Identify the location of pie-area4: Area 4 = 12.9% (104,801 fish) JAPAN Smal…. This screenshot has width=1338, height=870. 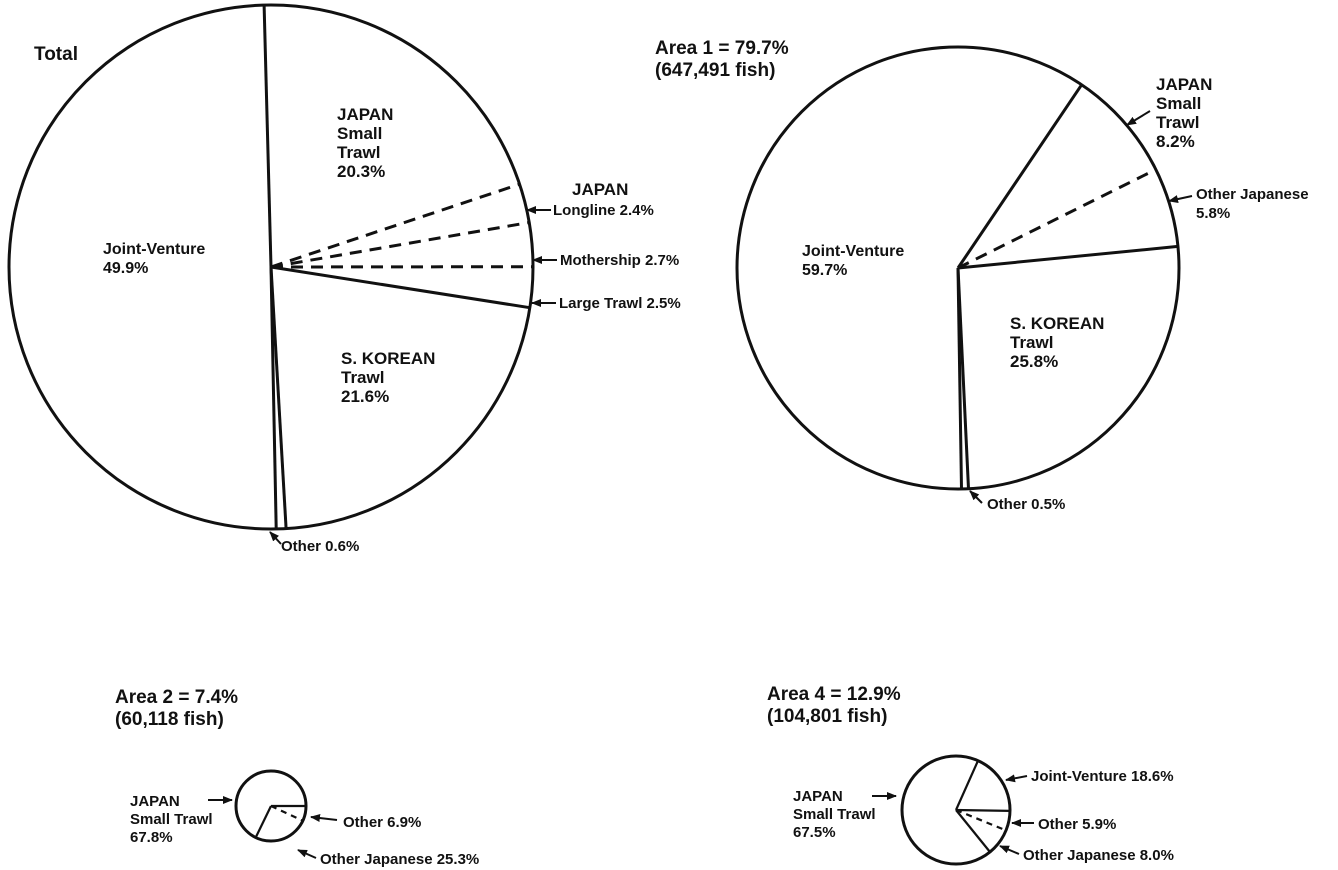
(970, 775).